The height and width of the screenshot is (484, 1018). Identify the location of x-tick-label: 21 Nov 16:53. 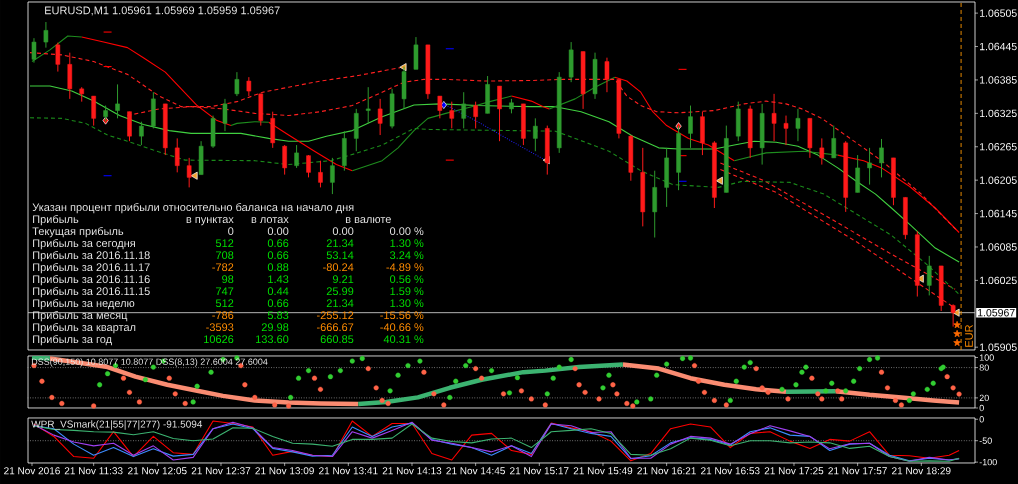
(730, 471).